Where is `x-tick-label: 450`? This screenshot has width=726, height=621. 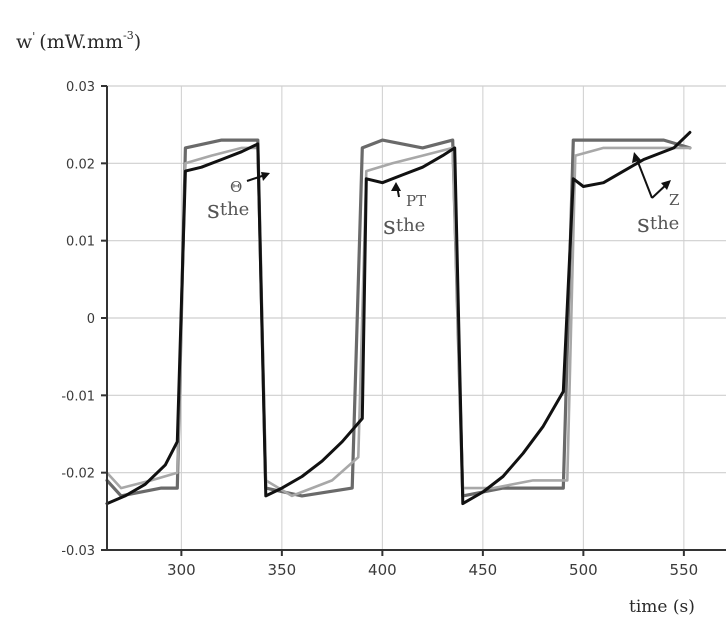
x-tick-label: 450 is located at coordinates (483, 570).